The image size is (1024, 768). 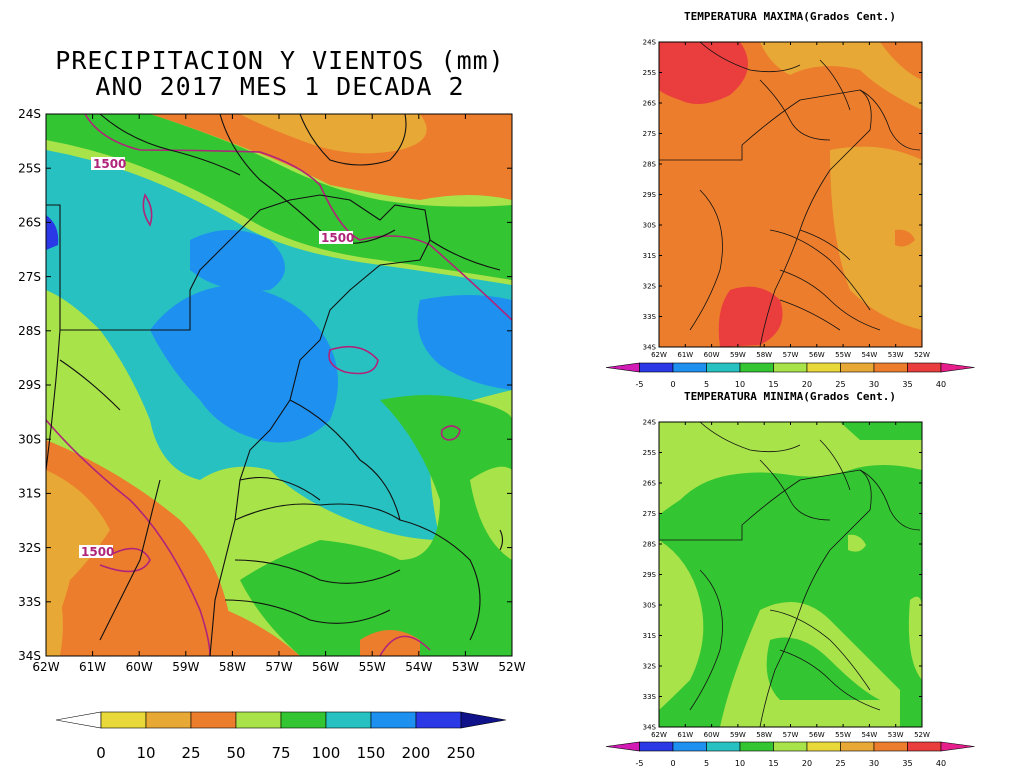 I want to click on colorbar-label: 150, so click(x=371, y=753).